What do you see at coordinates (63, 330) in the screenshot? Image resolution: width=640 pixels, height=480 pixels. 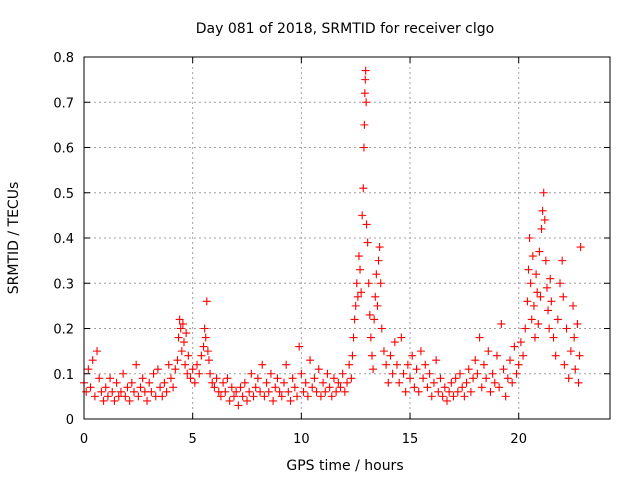 I see `y-tick-label: 0.2` at bounding box center [63, 330].